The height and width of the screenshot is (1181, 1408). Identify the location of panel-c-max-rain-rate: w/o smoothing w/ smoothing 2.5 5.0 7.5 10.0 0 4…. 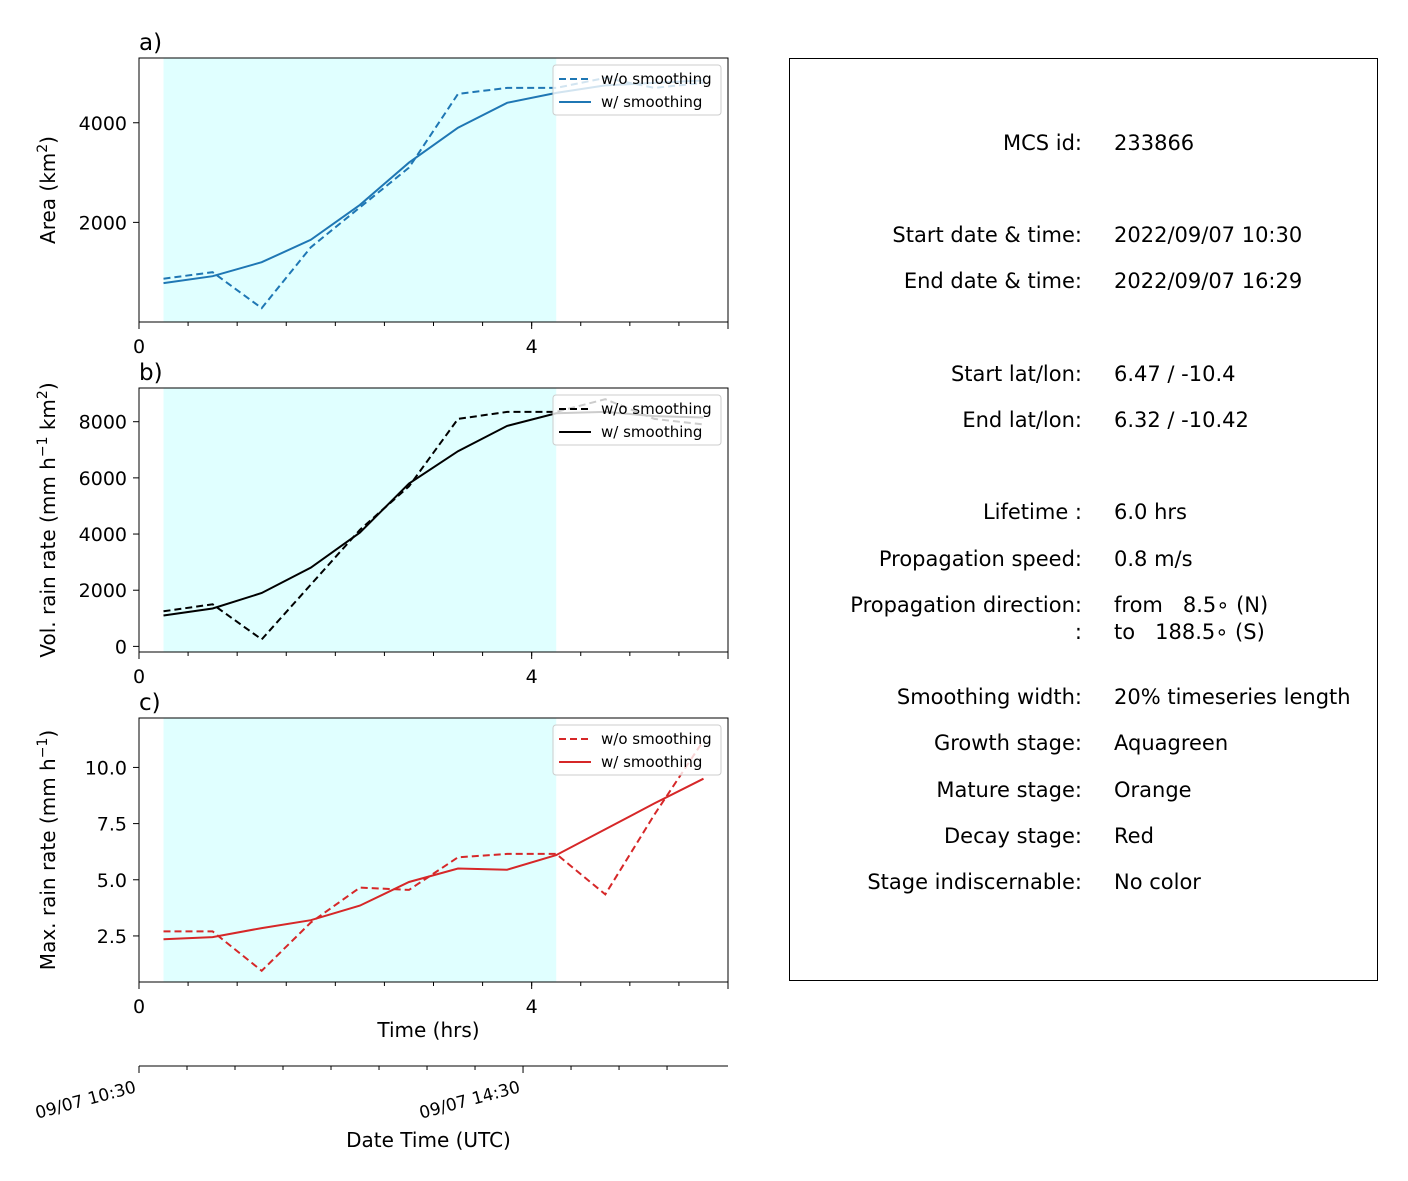
(382, 866).